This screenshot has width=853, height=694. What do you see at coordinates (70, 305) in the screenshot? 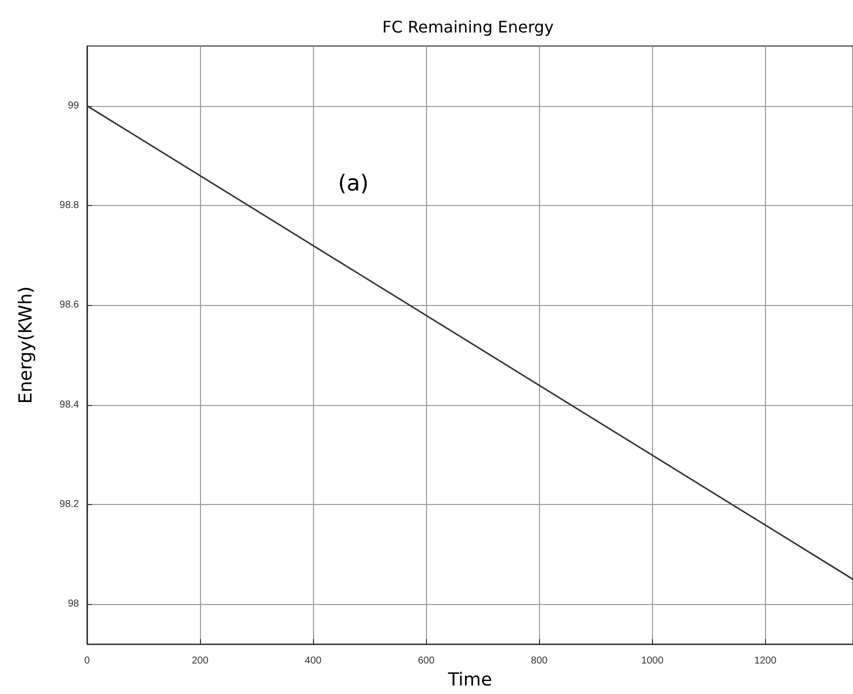
I see `y-tick-label: 98.6` at bounding box center [70, 305].